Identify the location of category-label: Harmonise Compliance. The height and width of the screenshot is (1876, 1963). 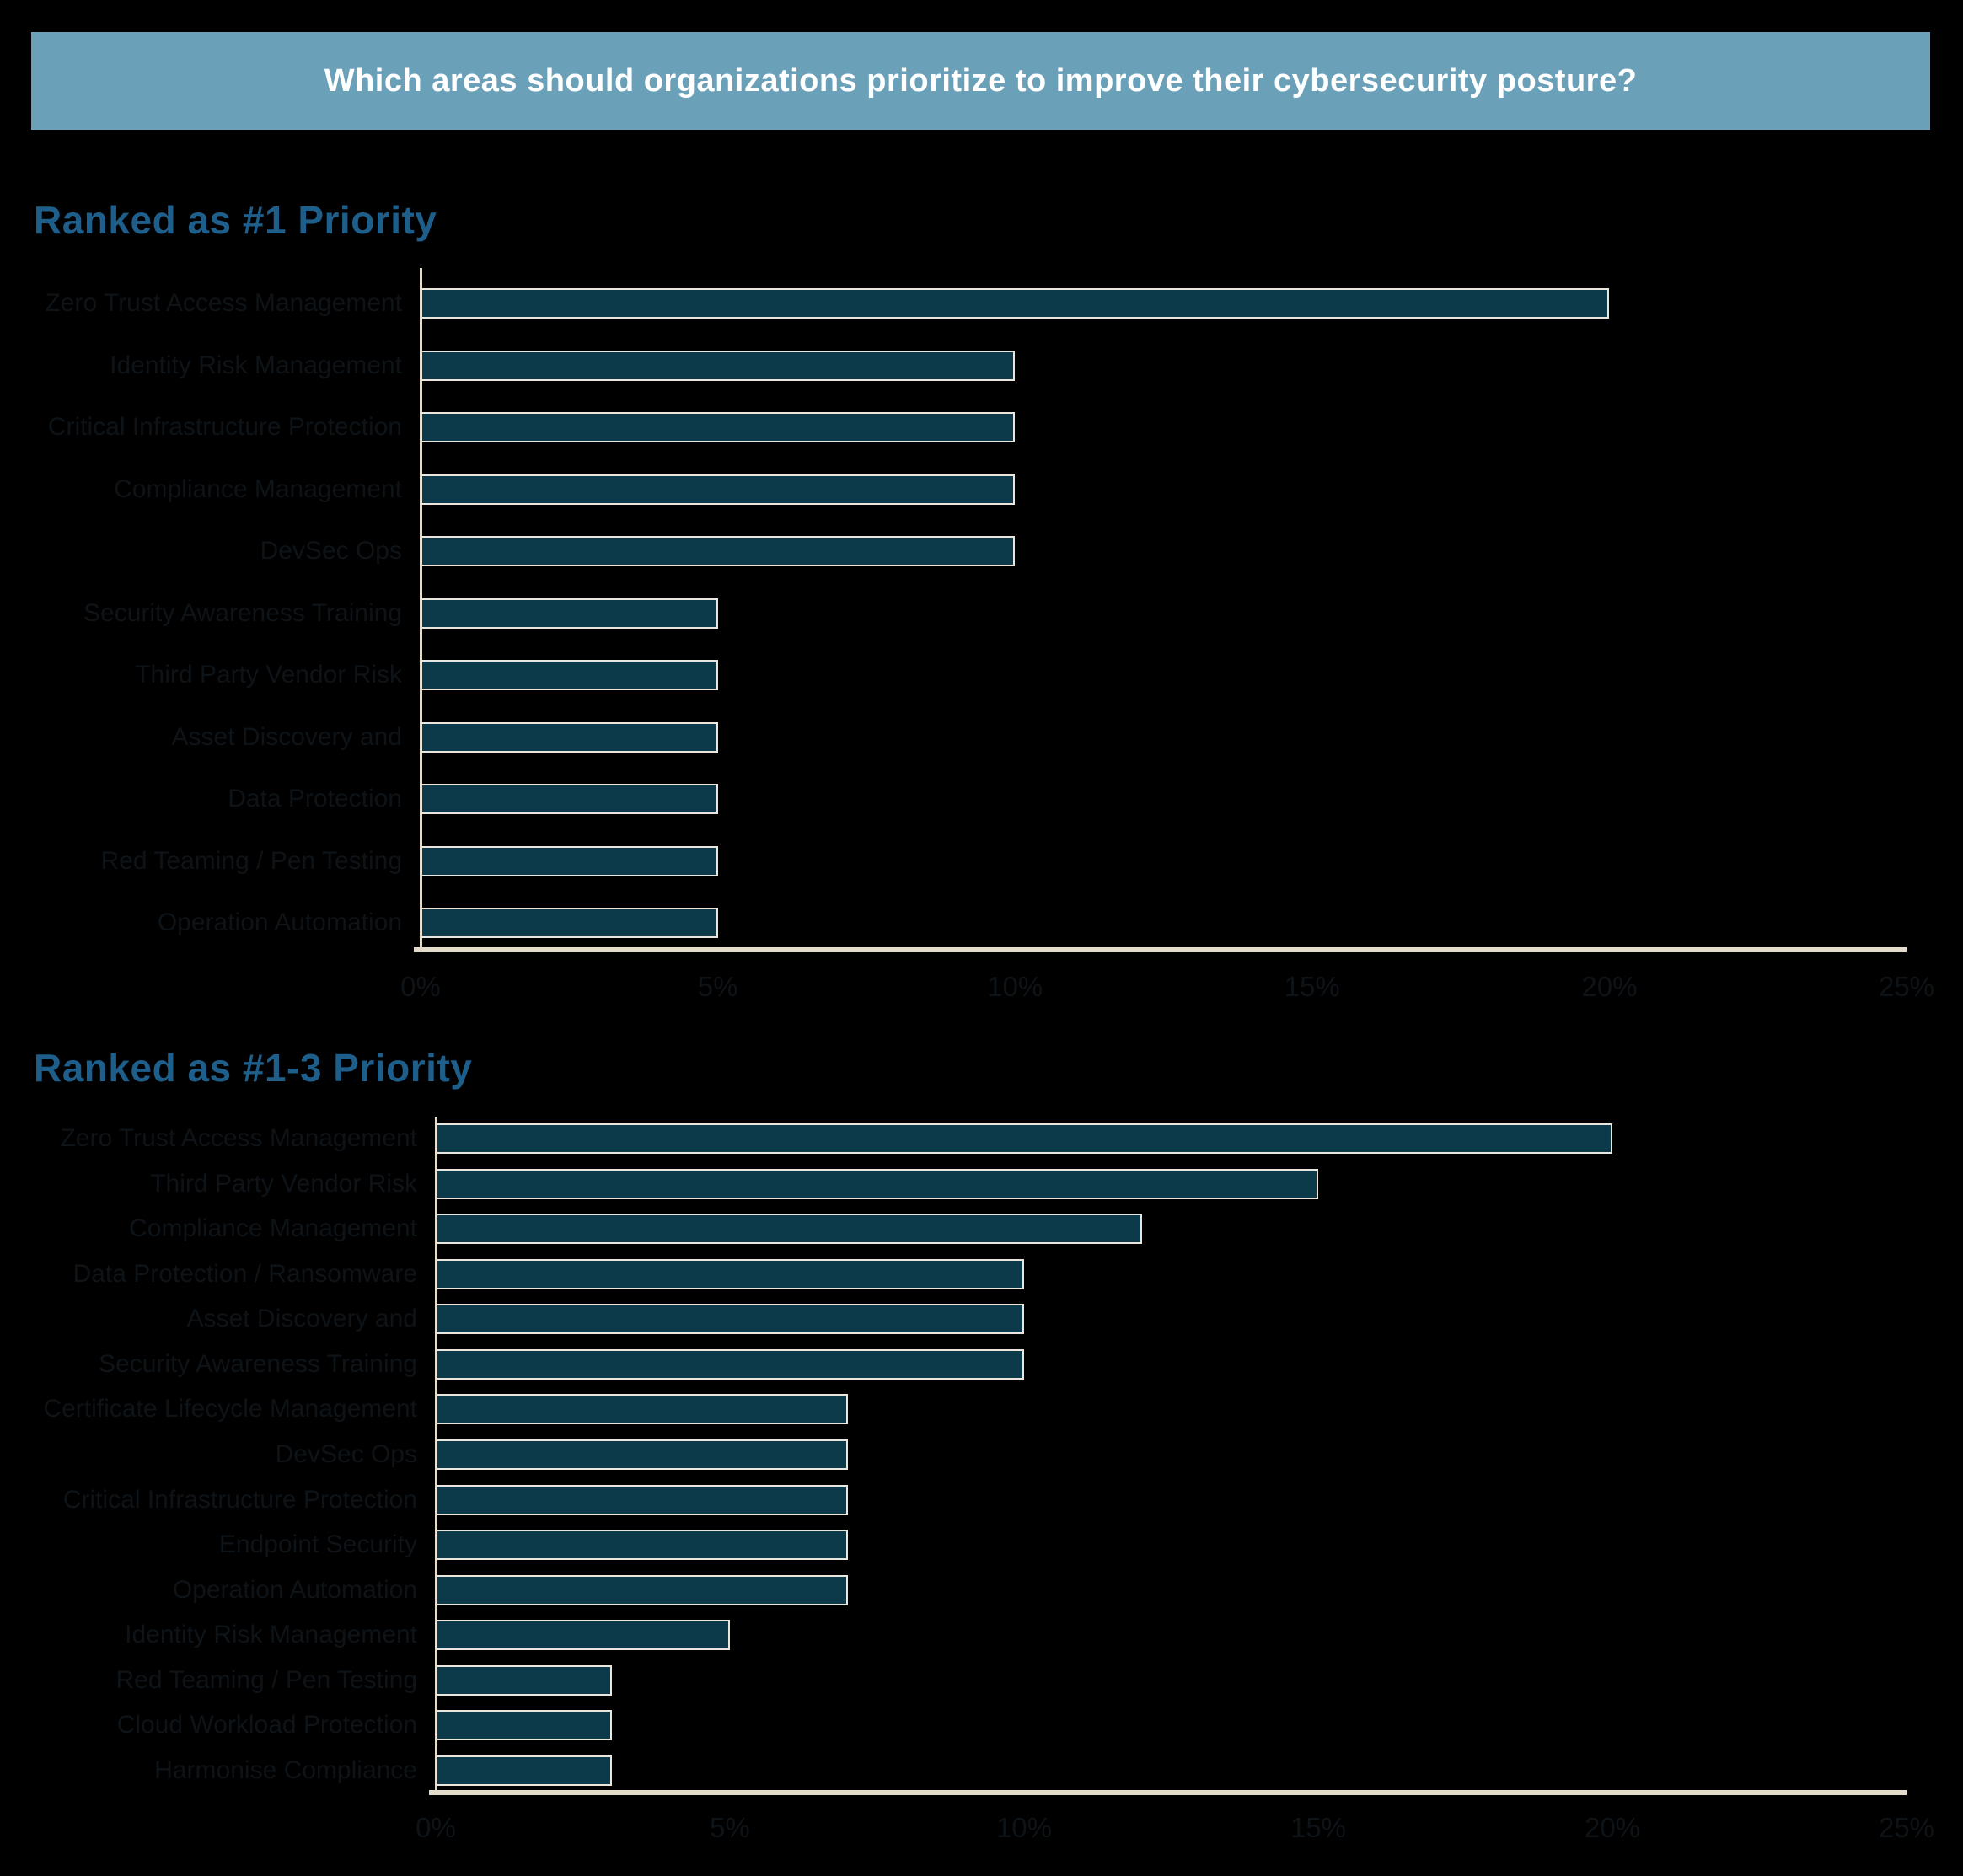
(285, 1770).